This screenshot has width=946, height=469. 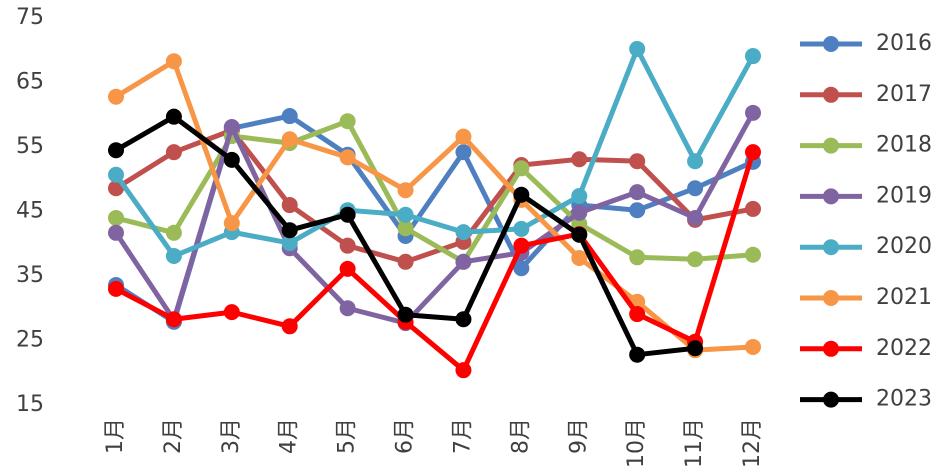 What do you see at coordinates (752, 443) in the screenshot?
I see `x-tick-label: 12月` at bounding box center [752, 443].